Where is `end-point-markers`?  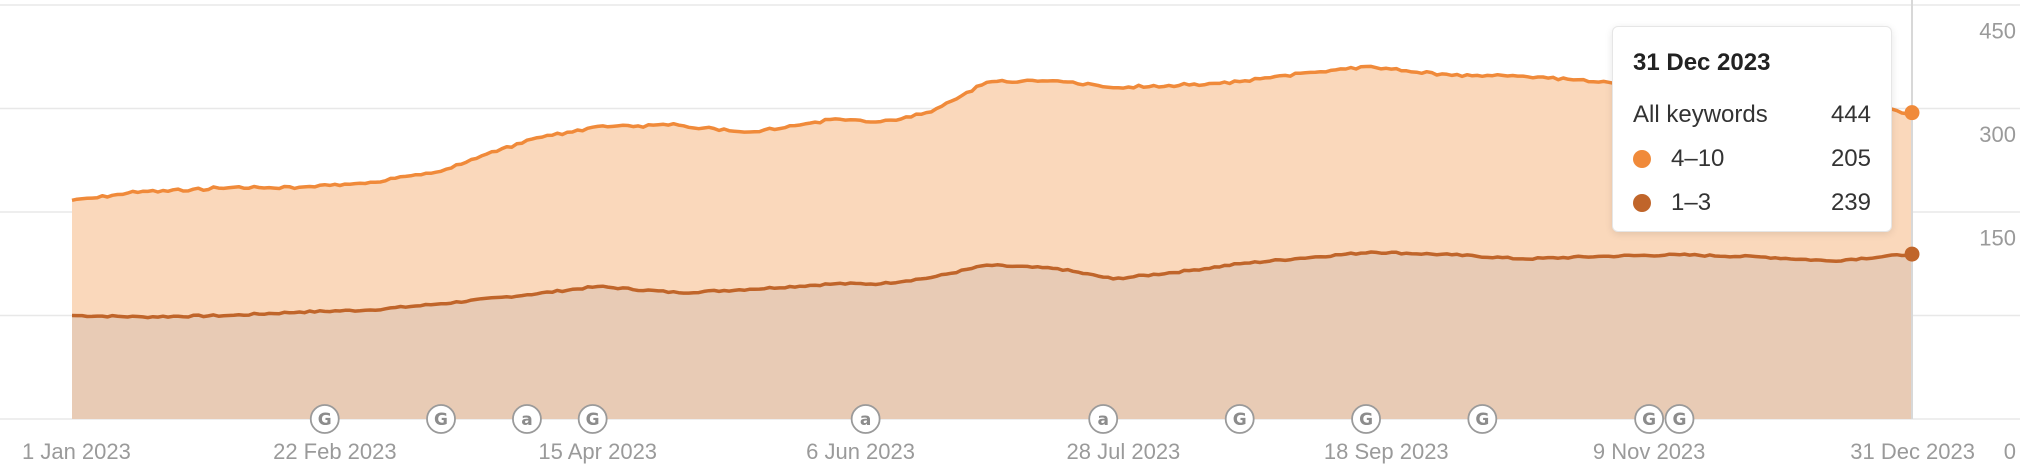
end-point-markers is located at coordinates (1912, 183).